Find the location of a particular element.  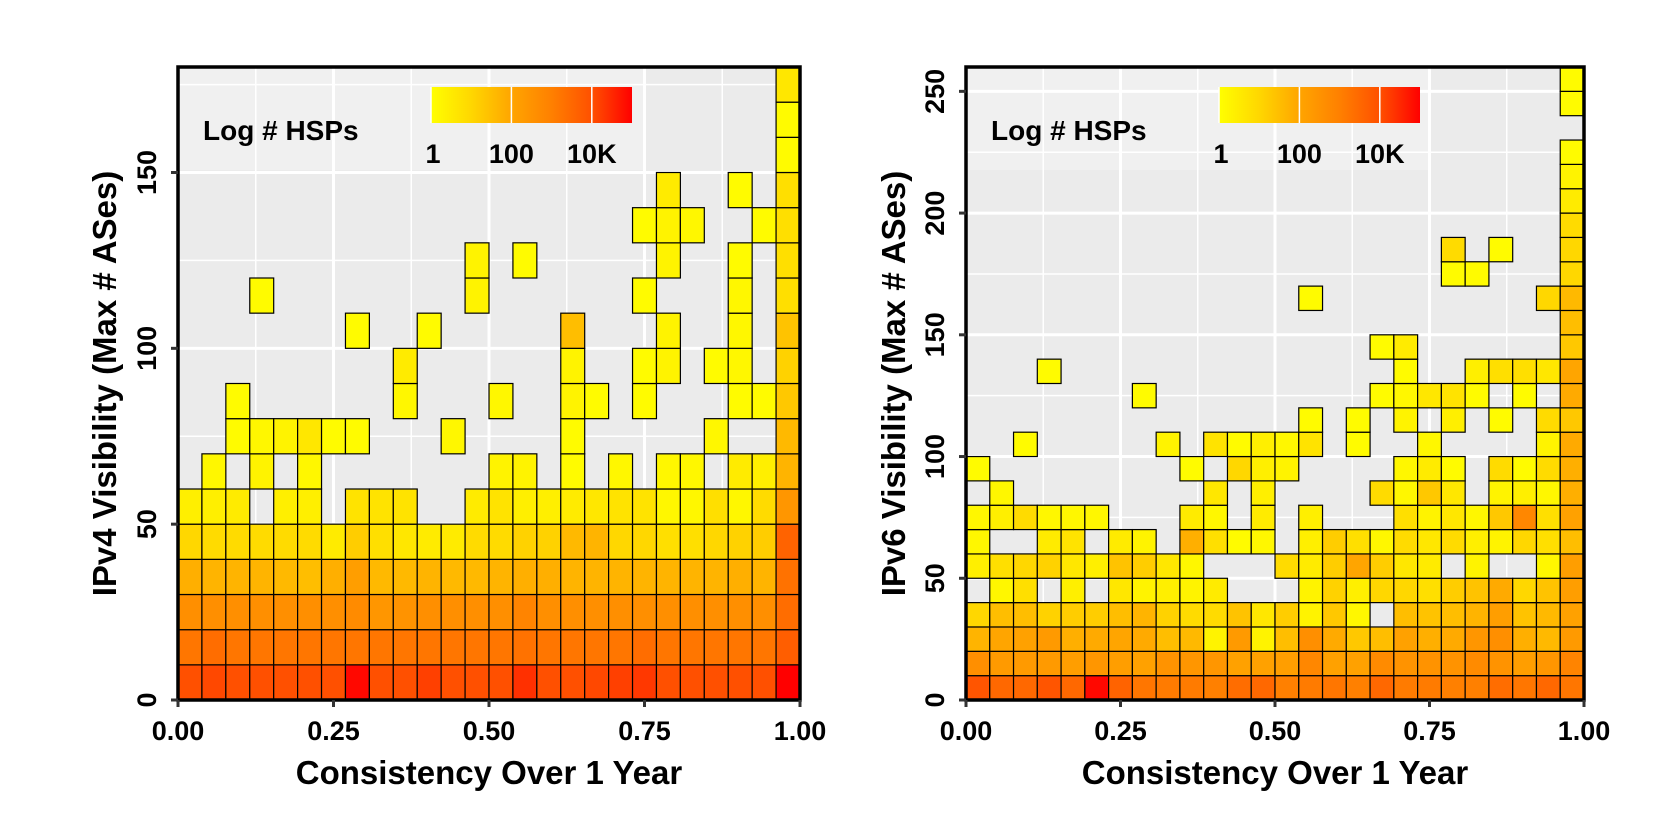

y-tick-label: 150 is located at coordinates (147, 172).